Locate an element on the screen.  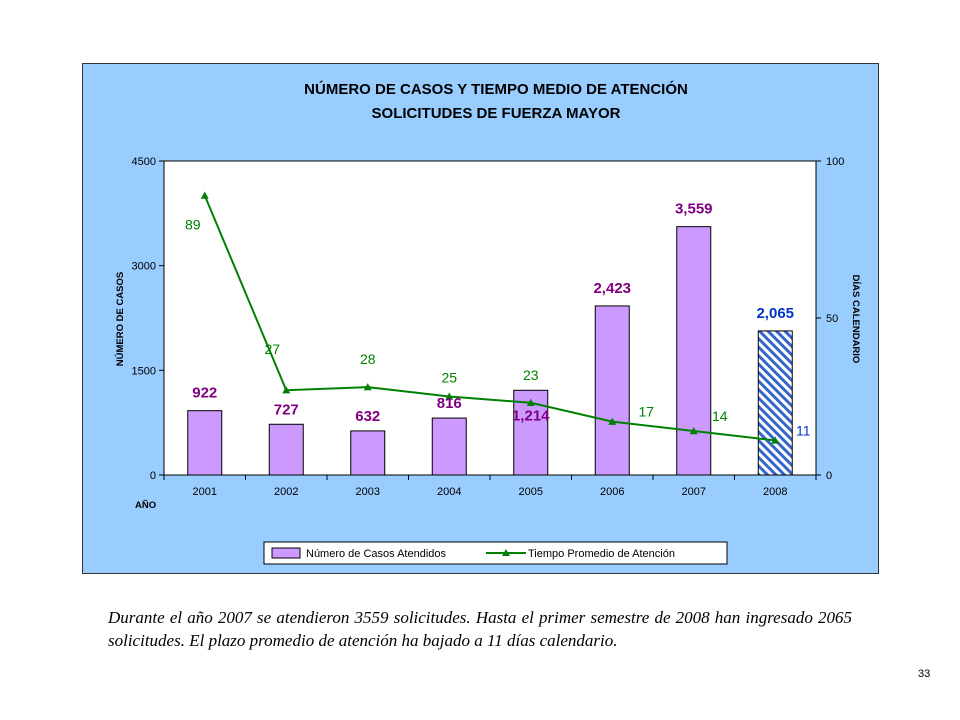
x-tick-label: 2004 is located at coordinates (449, 492).